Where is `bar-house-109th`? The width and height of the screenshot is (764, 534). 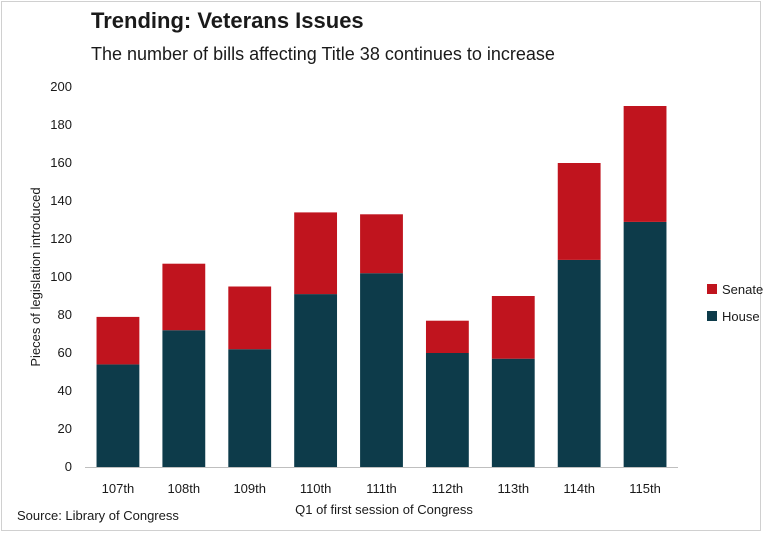 bar-house-109th is located at coordinates (250, 408).